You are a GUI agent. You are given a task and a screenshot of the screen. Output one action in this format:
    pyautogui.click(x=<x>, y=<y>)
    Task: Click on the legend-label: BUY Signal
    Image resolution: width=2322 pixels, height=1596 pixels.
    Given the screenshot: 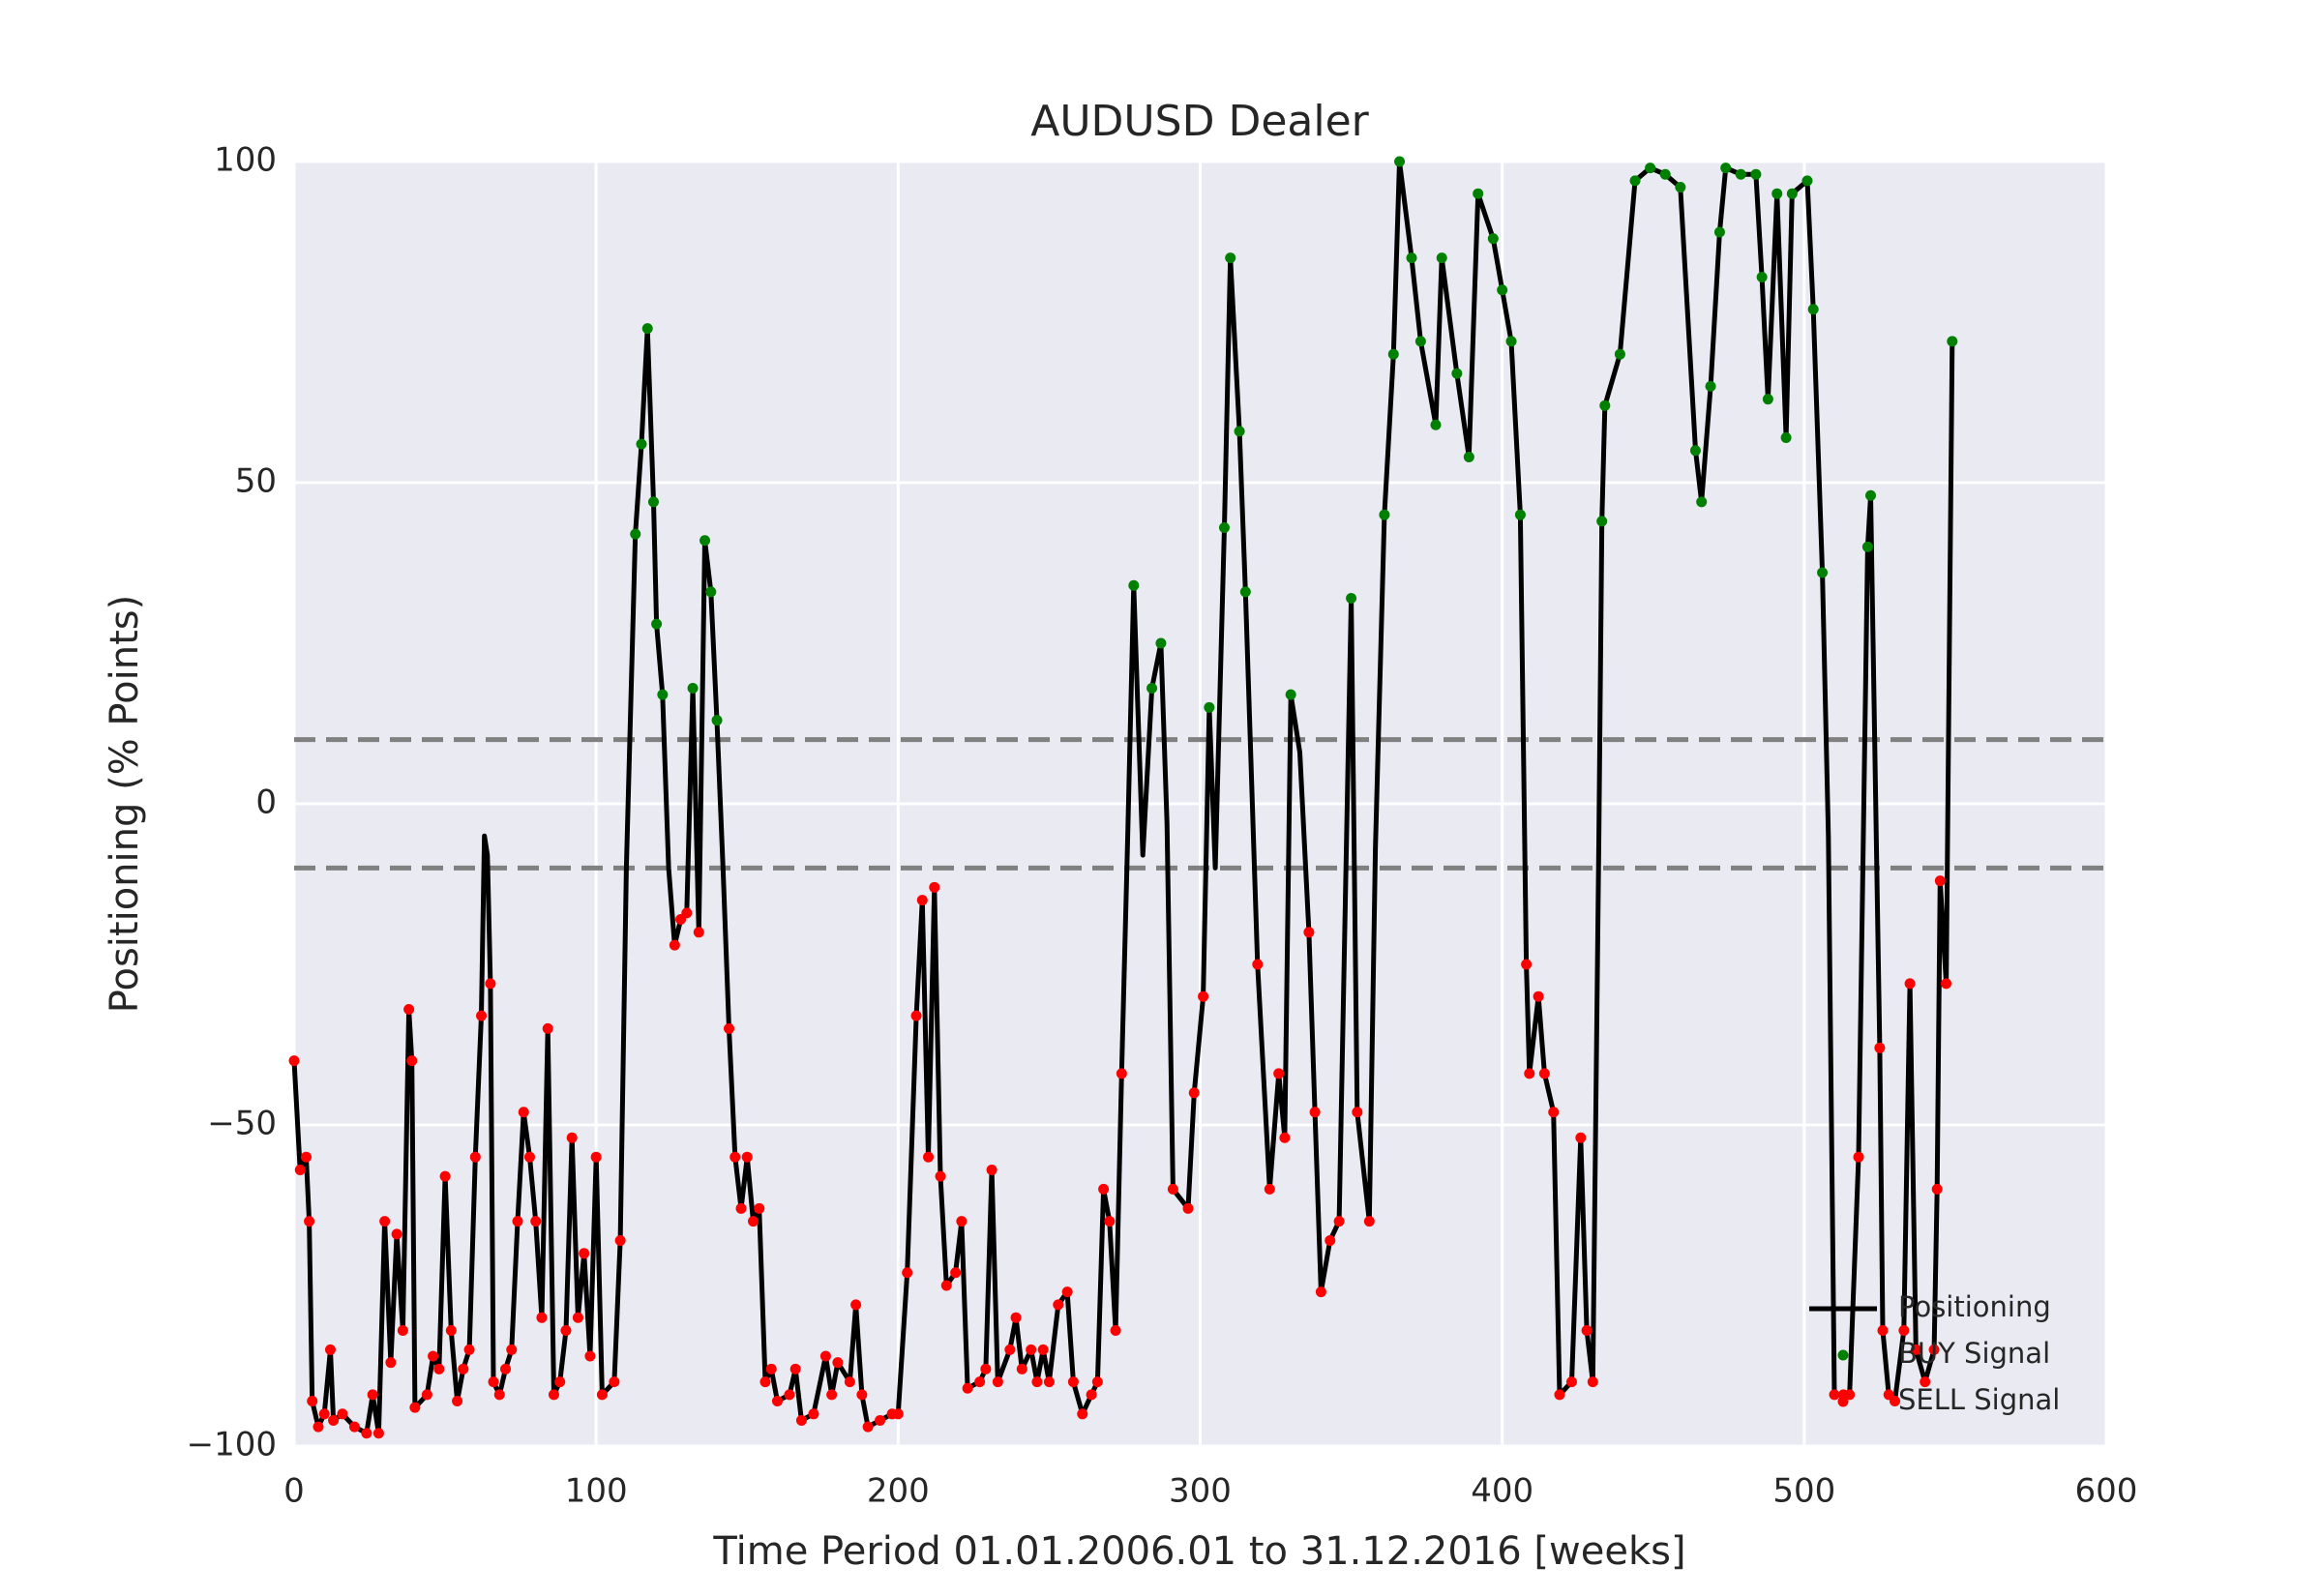 What is the action you would take?
    pyautogui.click(x=1974, y=1353)
    